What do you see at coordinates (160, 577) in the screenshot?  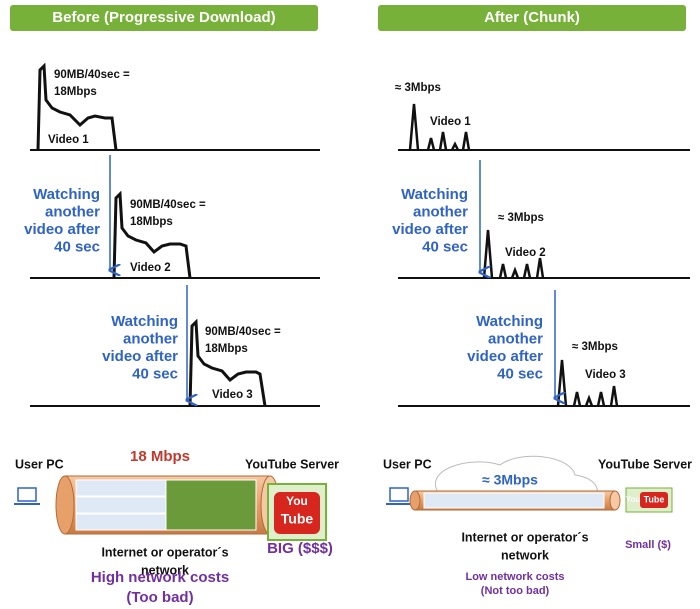 I see `cost: High network costs` at bounding box center [160, 577].